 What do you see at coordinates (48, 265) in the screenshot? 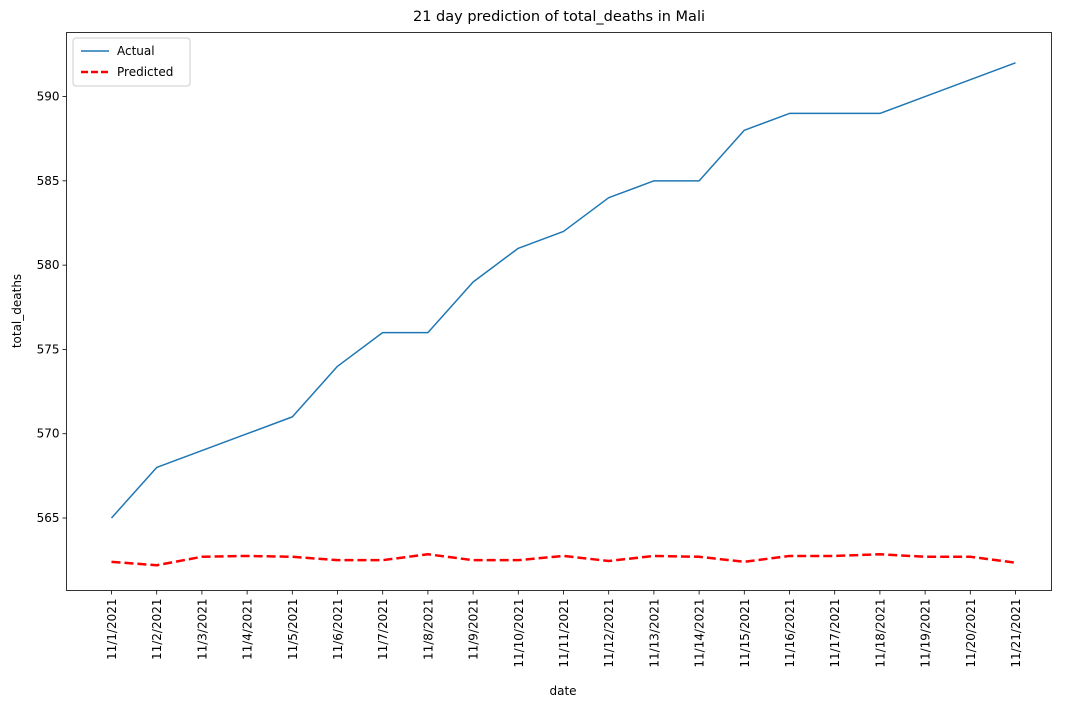
I see `y-tick-label: 580` at bounding box center [48, 265].